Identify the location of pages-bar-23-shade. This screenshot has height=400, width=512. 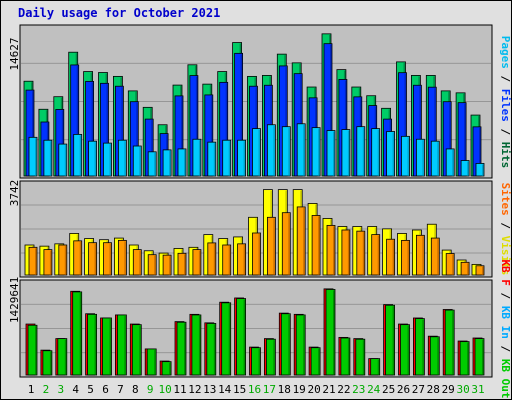
(363, 151).